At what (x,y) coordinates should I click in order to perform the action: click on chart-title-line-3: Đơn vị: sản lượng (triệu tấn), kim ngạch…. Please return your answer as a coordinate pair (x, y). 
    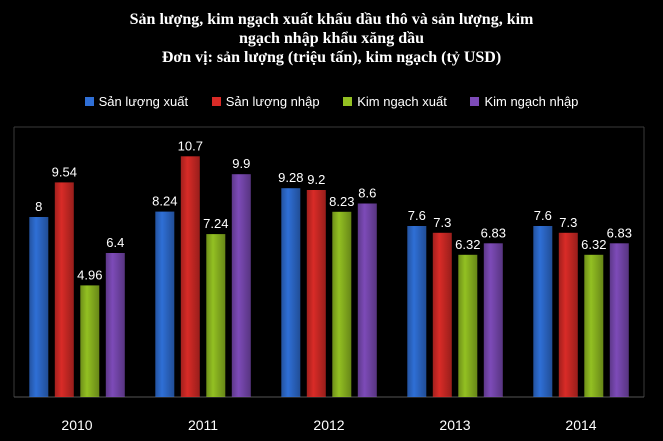
    Looking at the image, I should click on (331, 57).